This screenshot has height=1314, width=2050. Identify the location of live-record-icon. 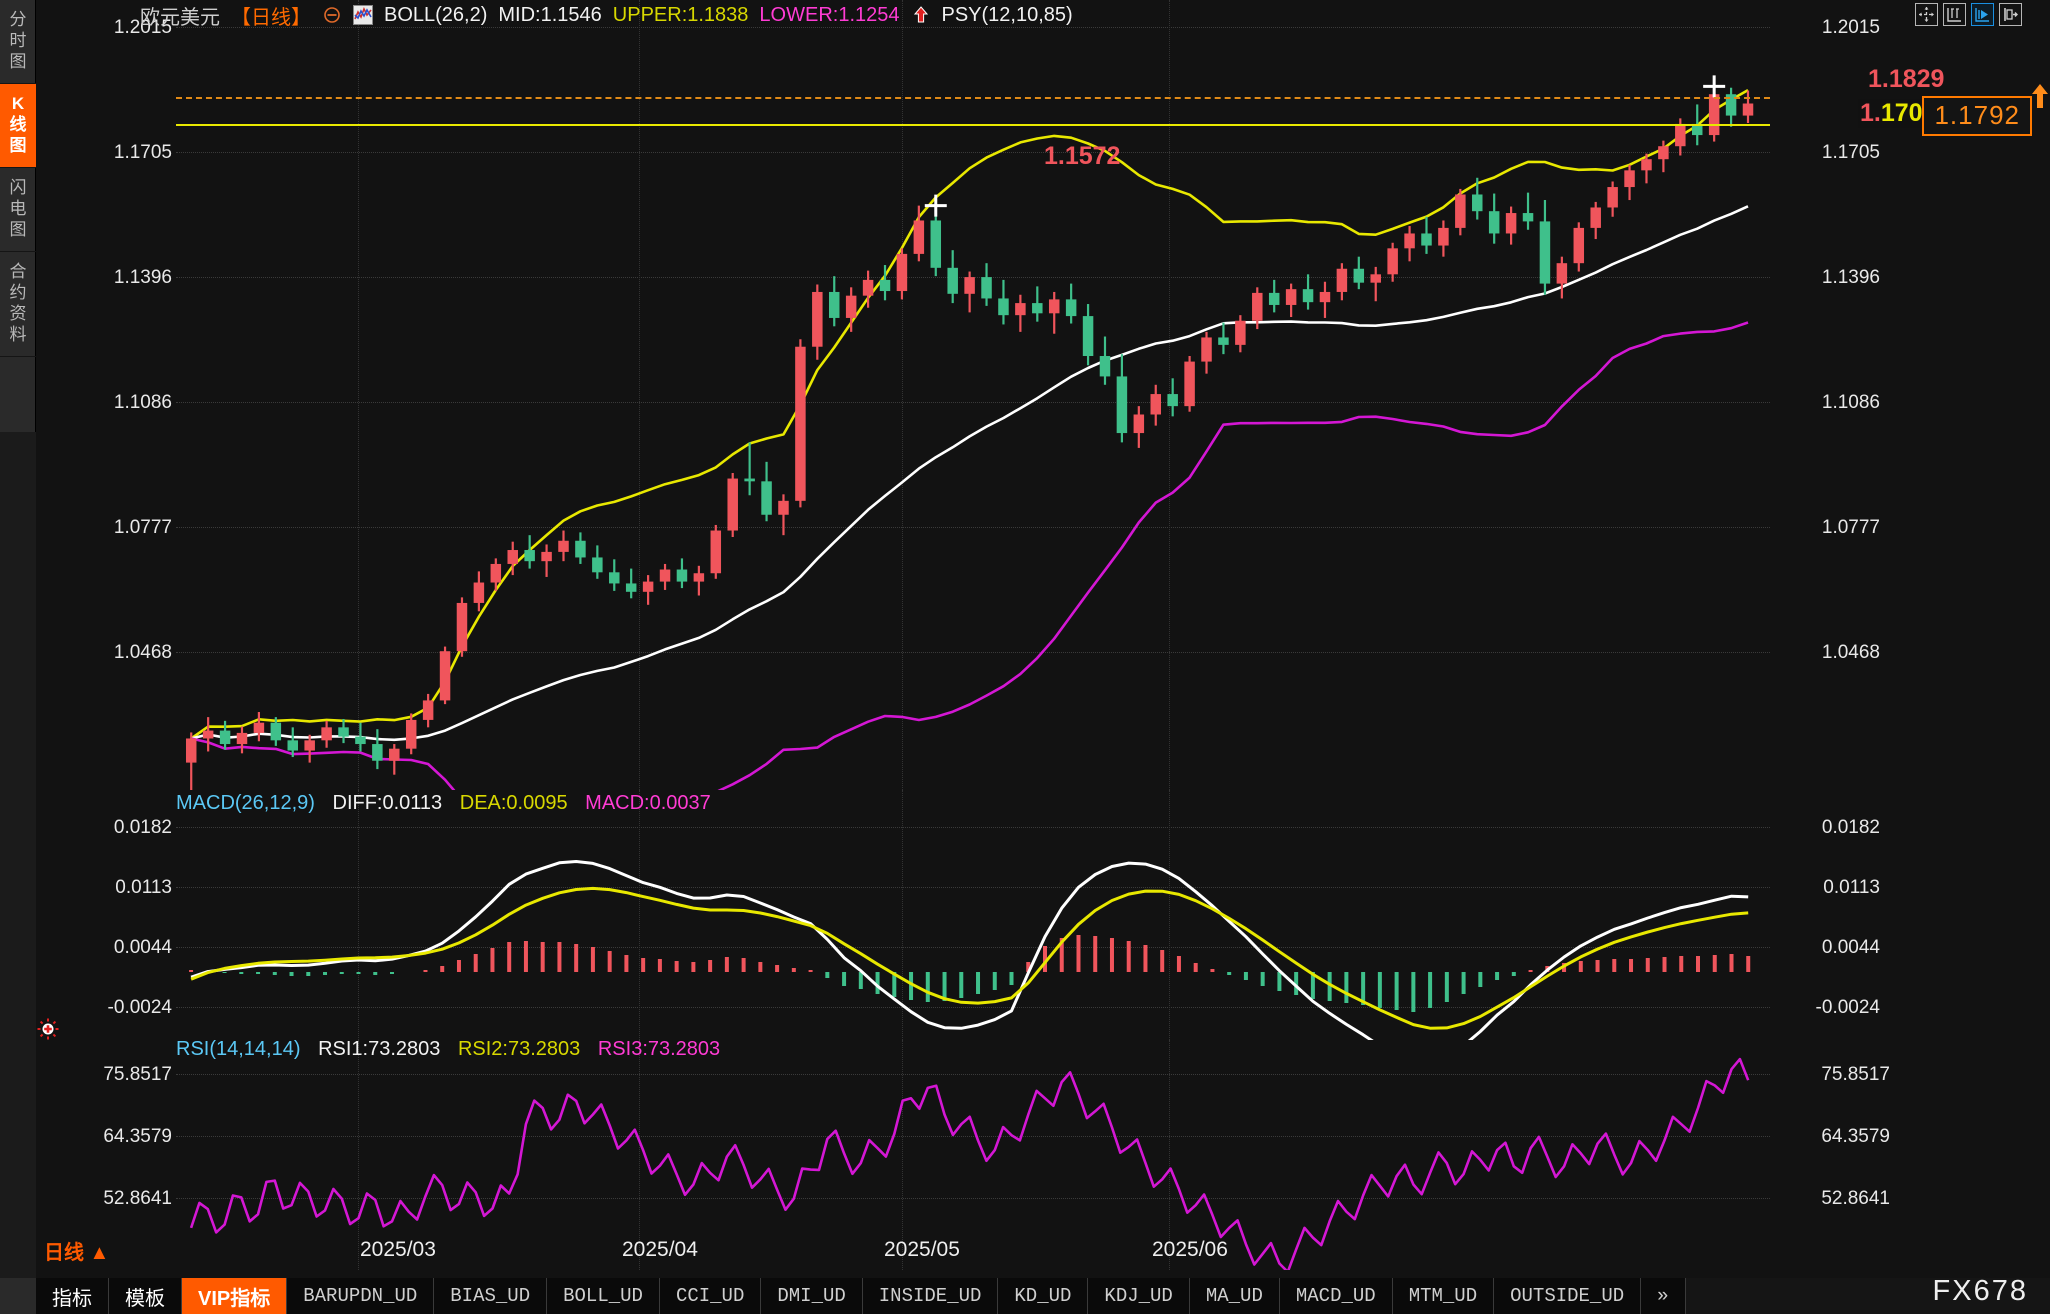
(48, 1029).